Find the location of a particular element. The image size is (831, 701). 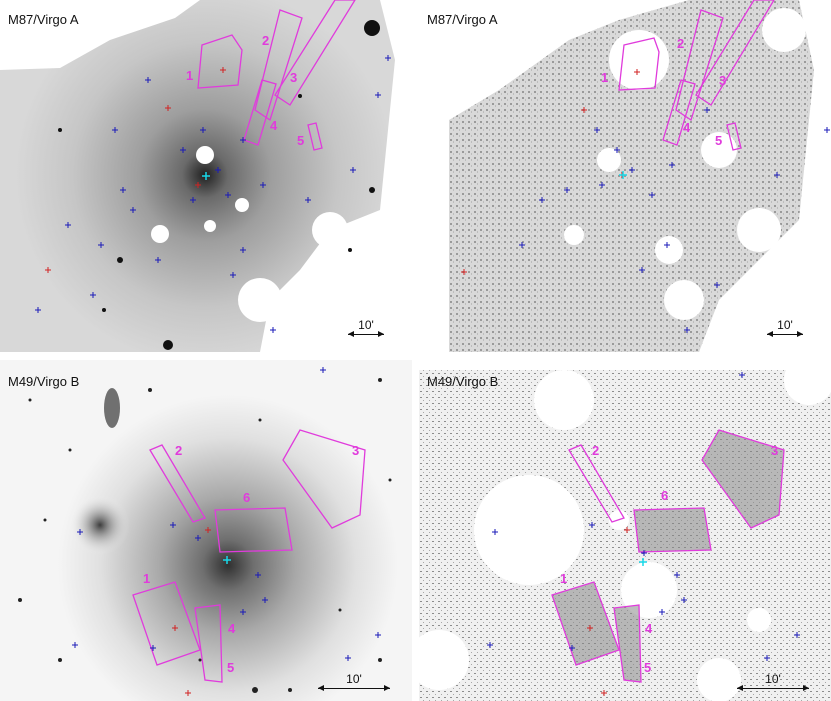

diffuse-light is located at coordinates (668, 556).